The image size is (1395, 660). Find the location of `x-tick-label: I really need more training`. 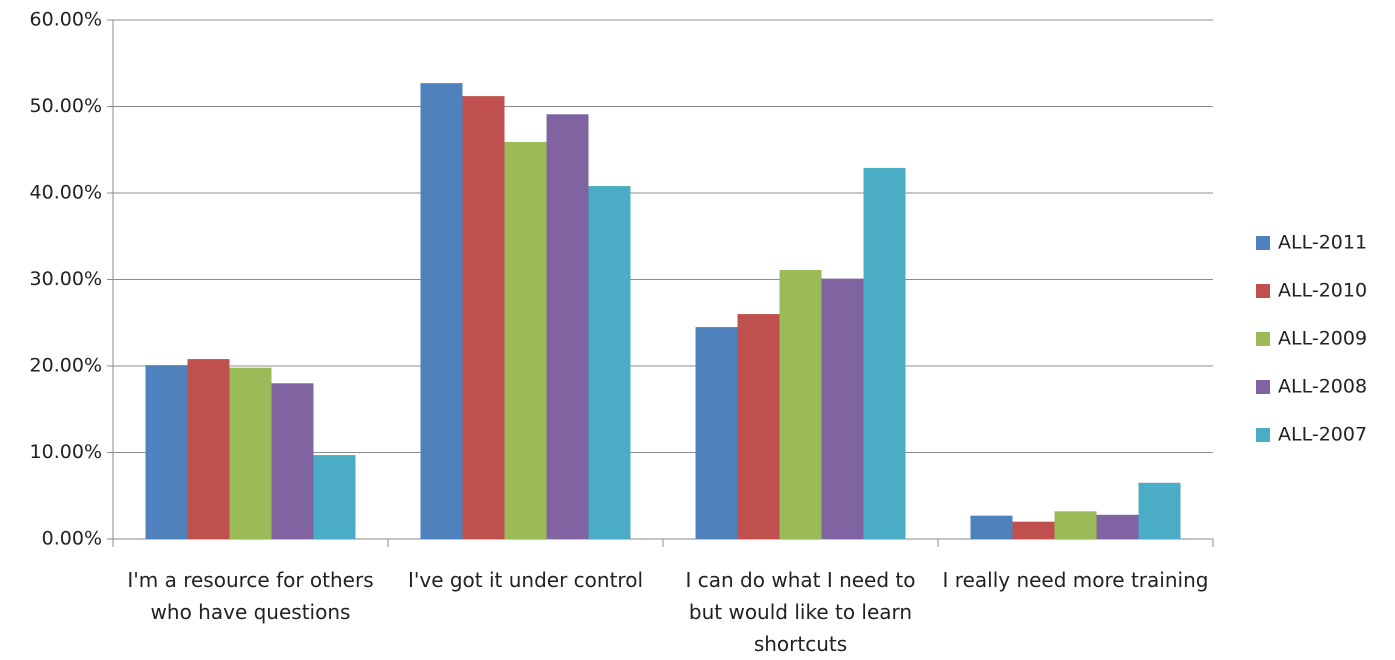

x-tick-label: I really need more training is located at coordinates (1075, 580).